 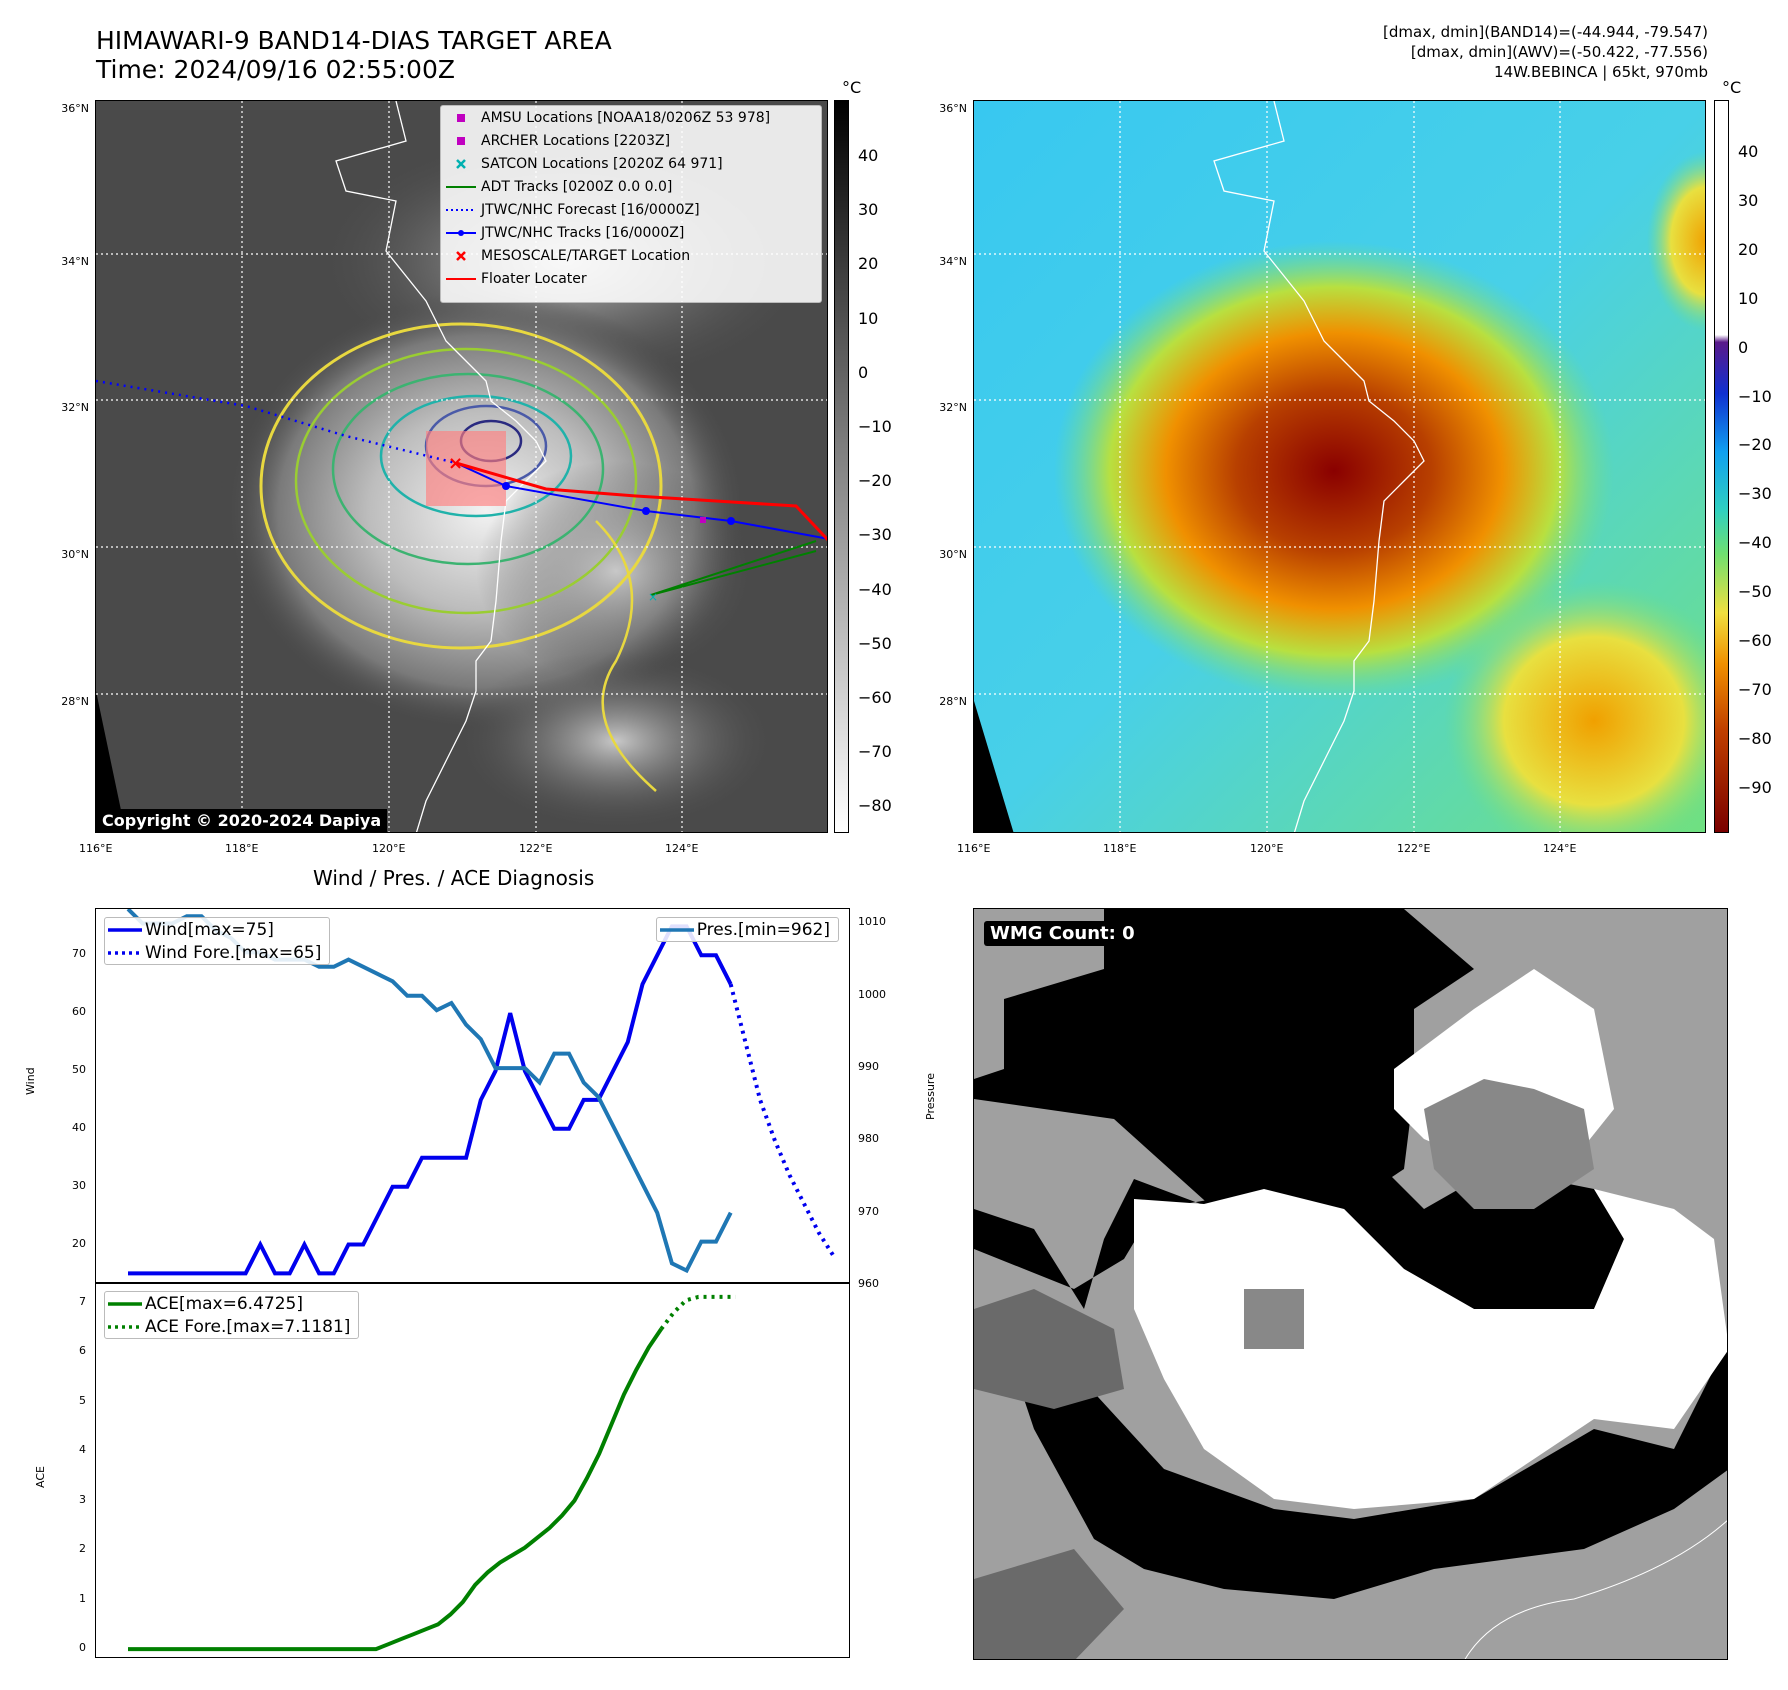 I want to click on contour-green, so click(x=468, y=469).